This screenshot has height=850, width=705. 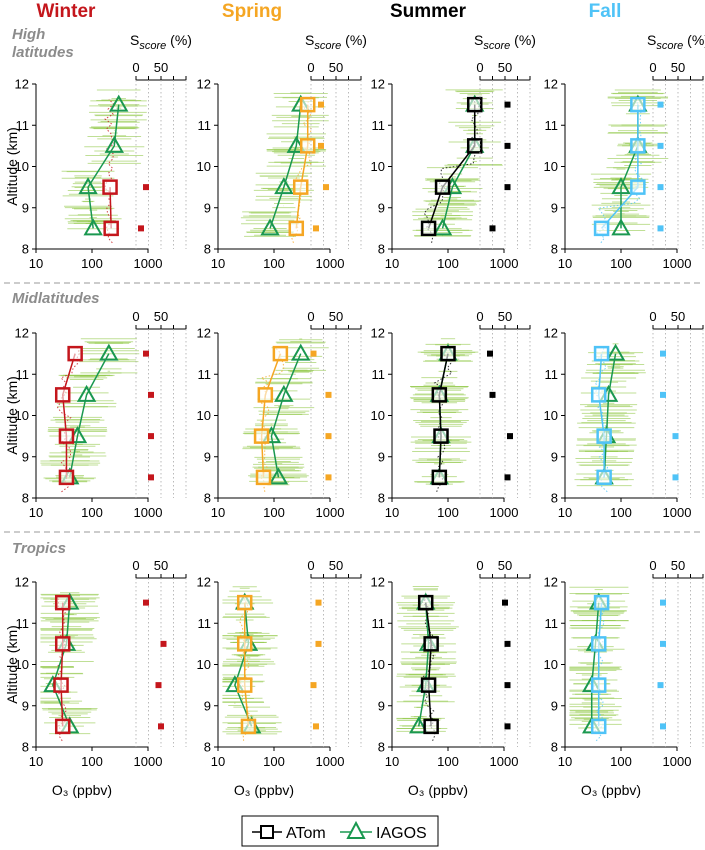 What do you see at coordinates (453, 151) in the screenshot?
I see `panel-0-2: 8 9 10 11 12 10 100 1000 0 50 Sscore (%)` at bounding box center [453, 151].